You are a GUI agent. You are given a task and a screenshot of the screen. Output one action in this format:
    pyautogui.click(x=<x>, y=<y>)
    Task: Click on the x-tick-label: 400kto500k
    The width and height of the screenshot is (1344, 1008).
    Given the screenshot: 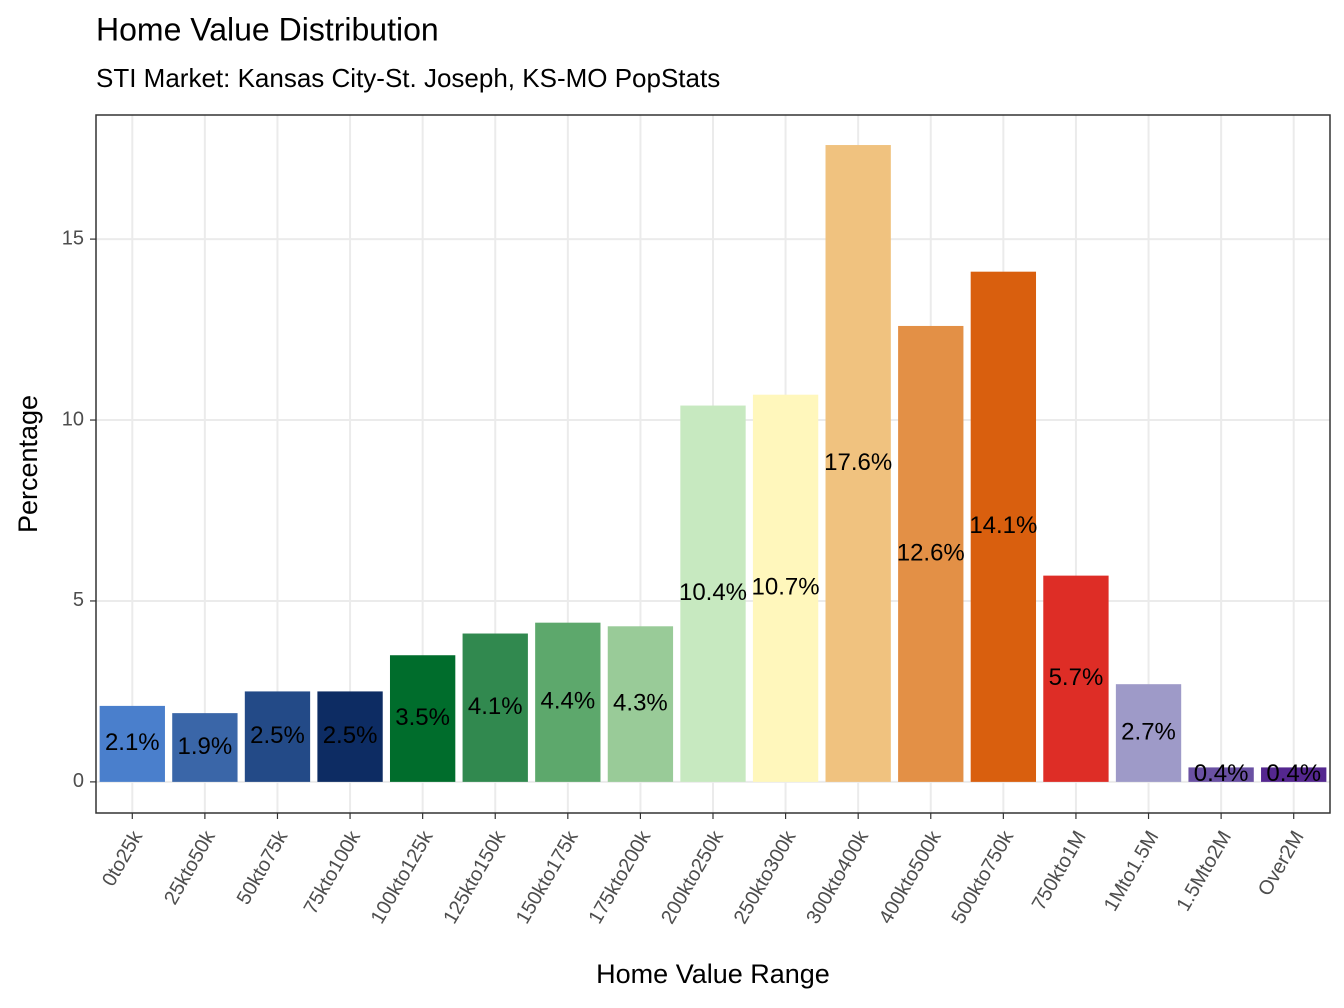 What is the action you would take?
    pyautogui.click(x=910, y=876)
    